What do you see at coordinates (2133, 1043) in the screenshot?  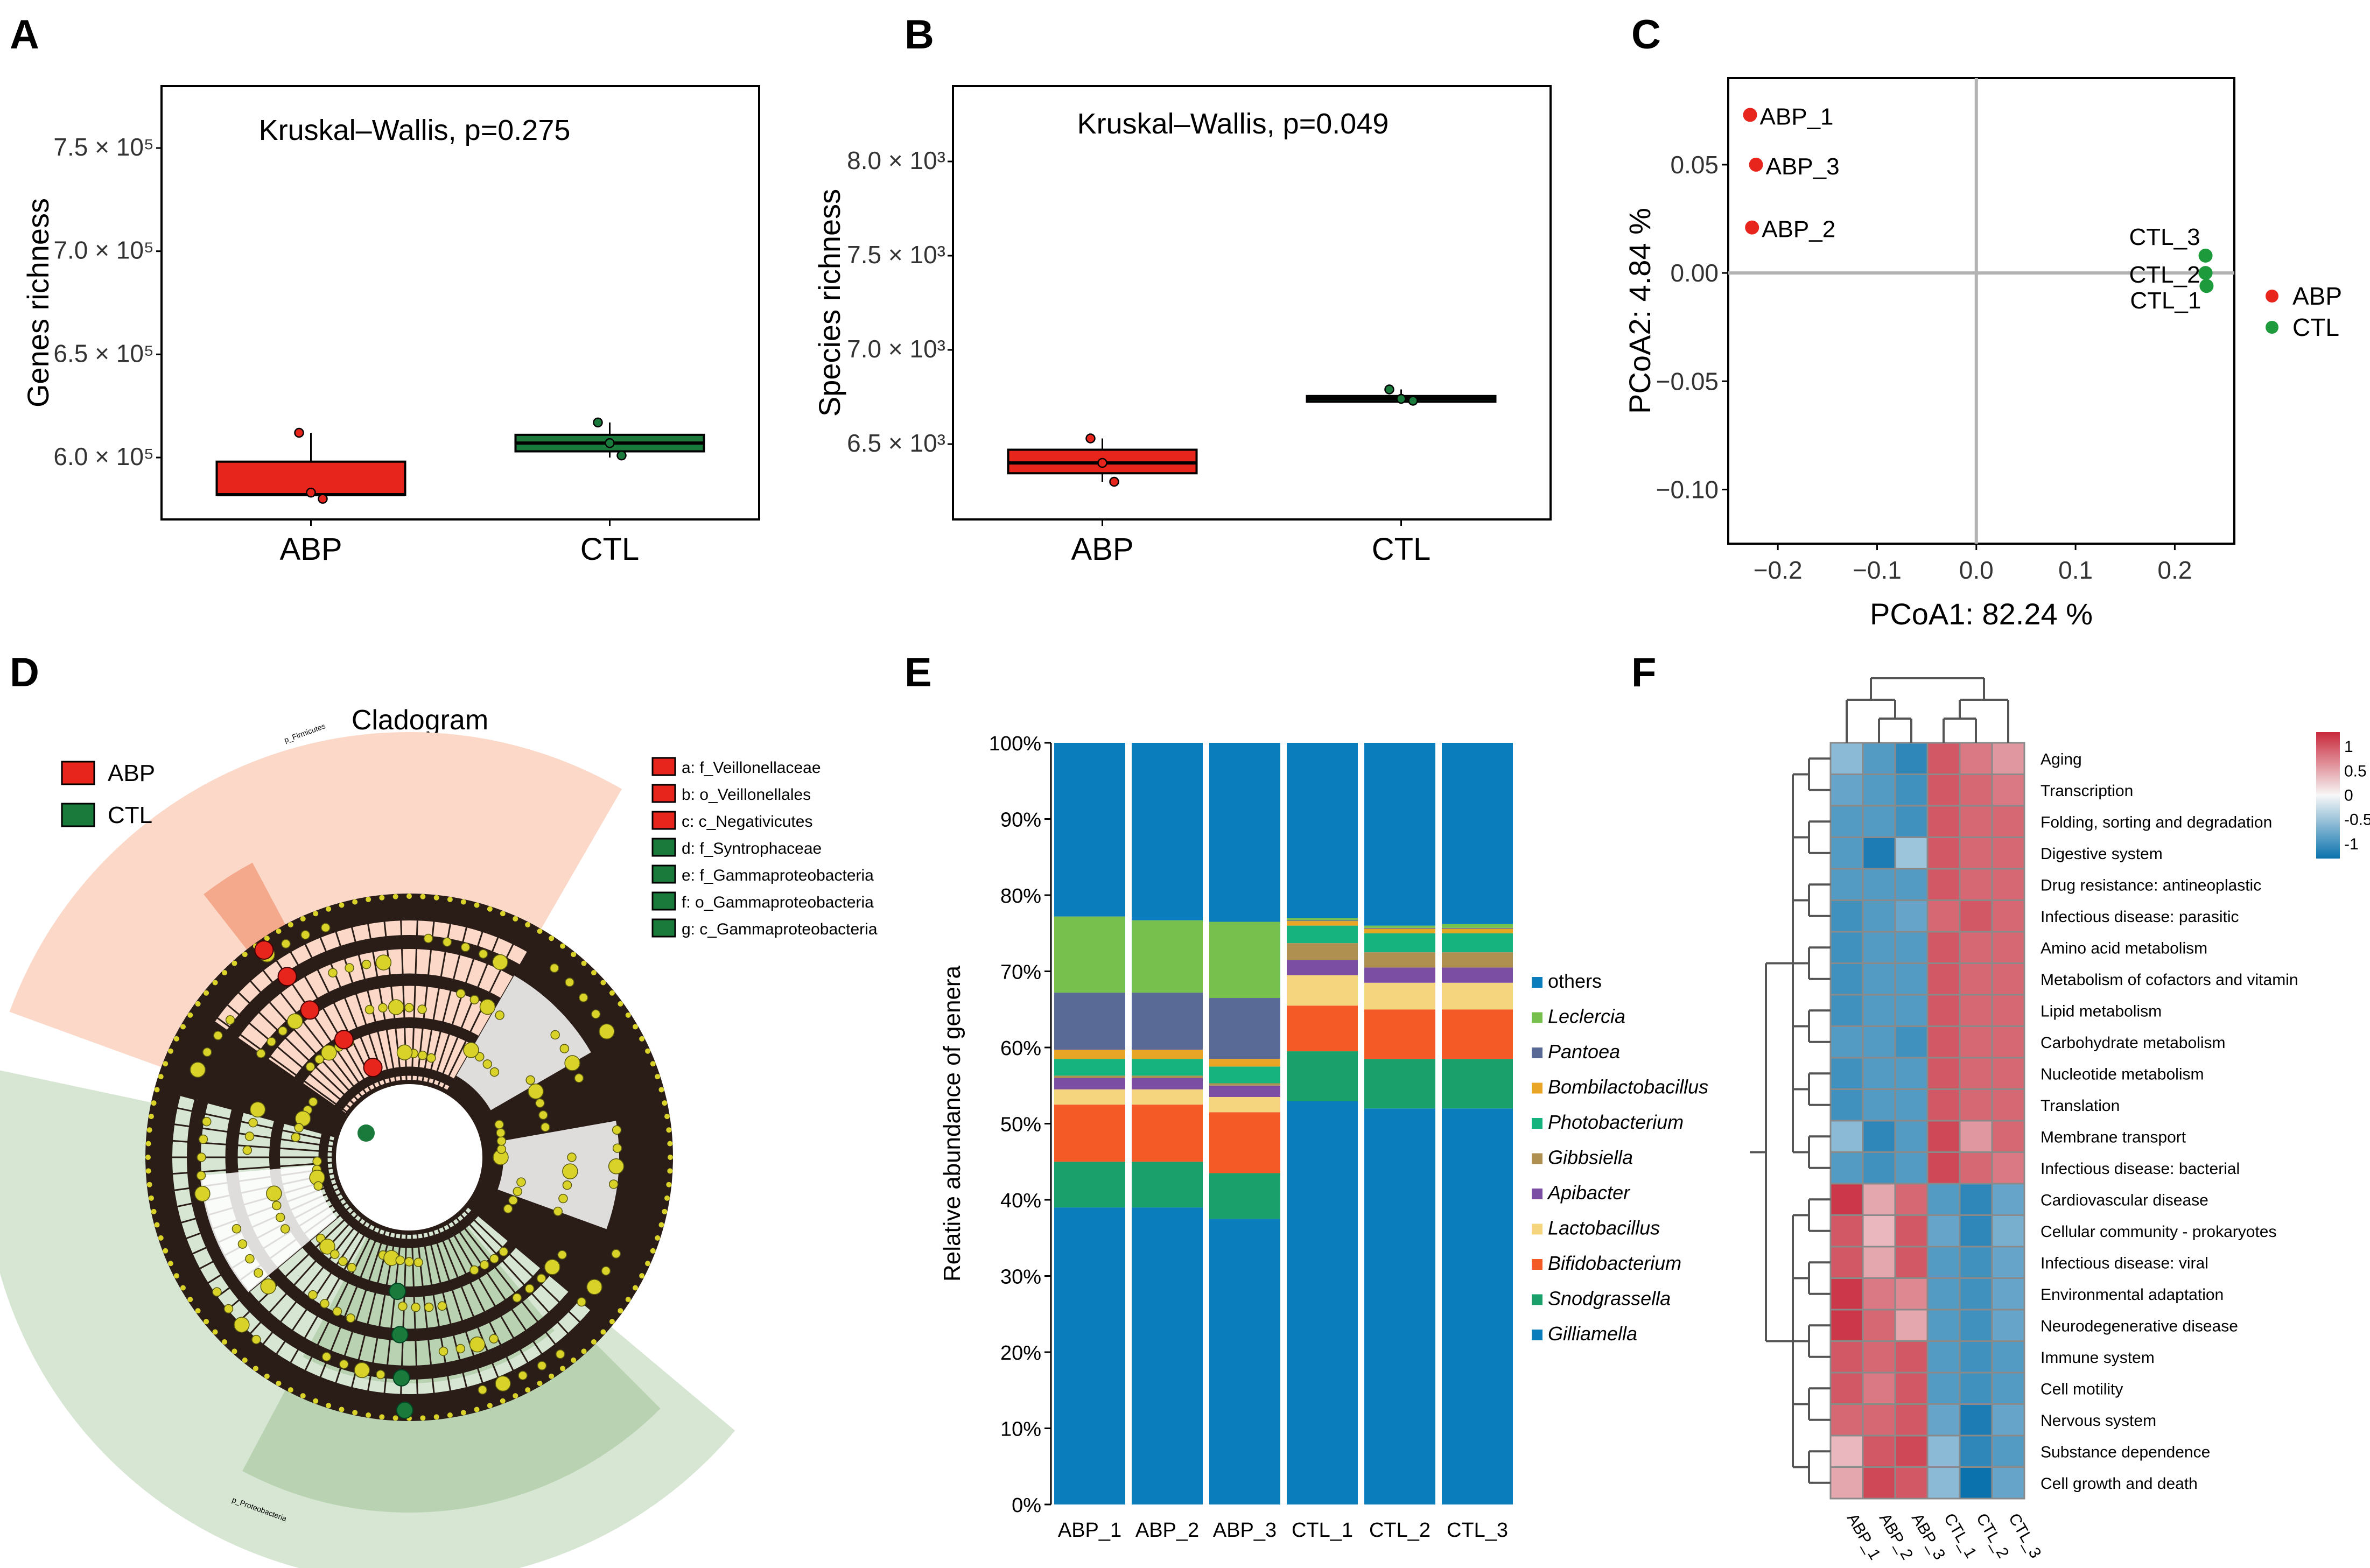 I see `row-label: Carbohydrate metabolism` at bounding box center [2133, 1043].